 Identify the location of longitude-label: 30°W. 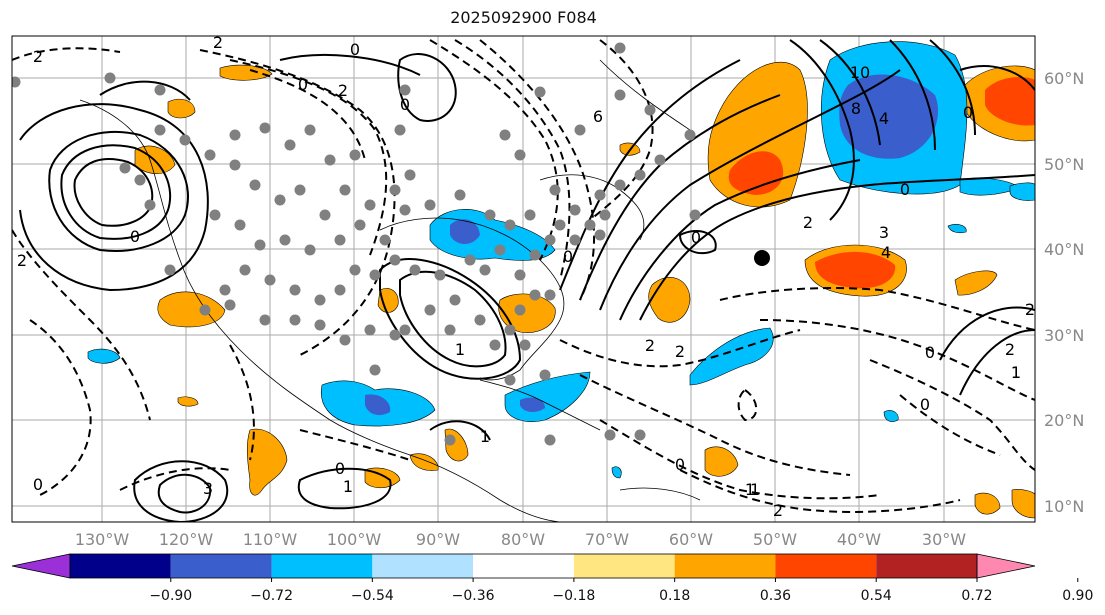
(944, 539).